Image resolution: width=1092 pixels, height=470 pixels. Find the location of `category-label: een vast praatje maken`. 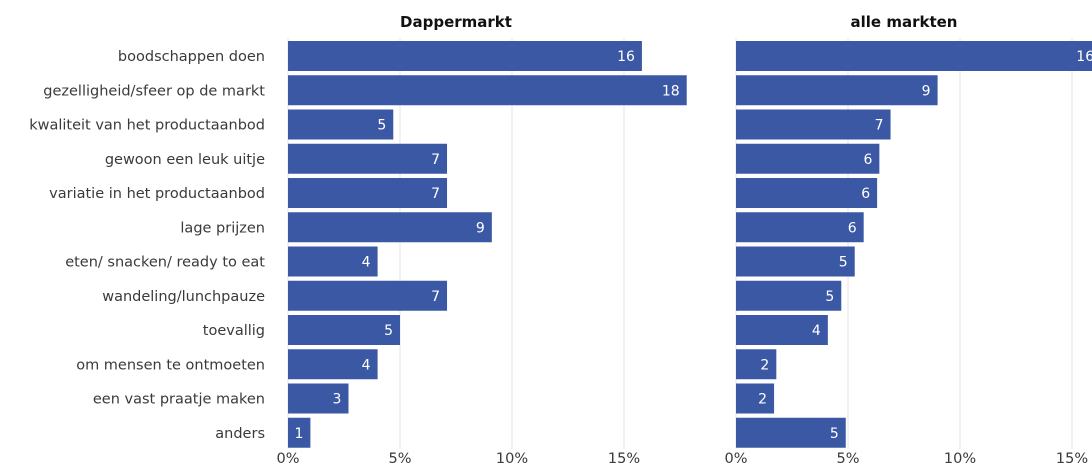

category-label: een vast praatje maken is located at coordinates (179, 400).